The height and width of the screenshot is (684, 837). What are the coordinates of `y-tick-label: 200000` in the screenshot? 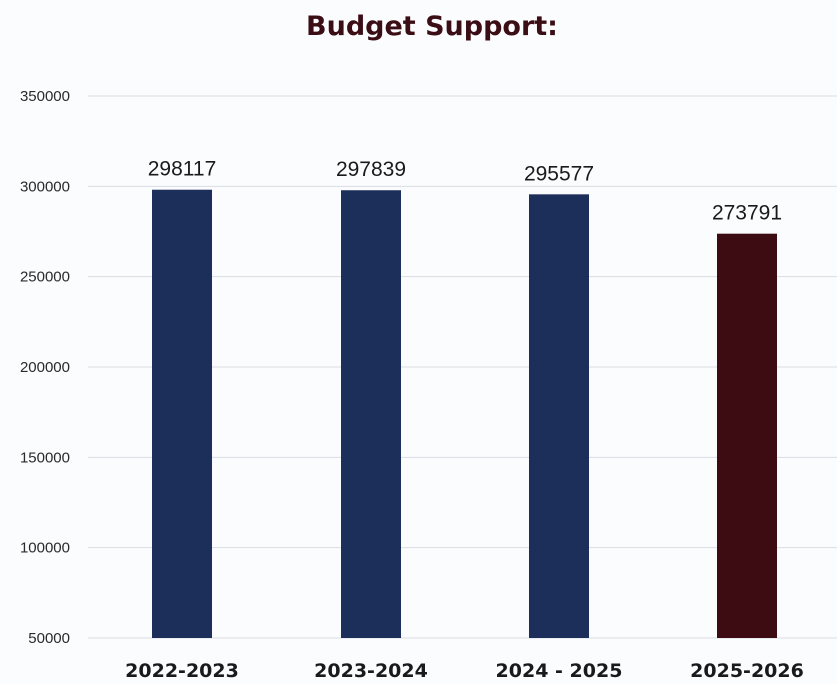 It's located at (45, 367).